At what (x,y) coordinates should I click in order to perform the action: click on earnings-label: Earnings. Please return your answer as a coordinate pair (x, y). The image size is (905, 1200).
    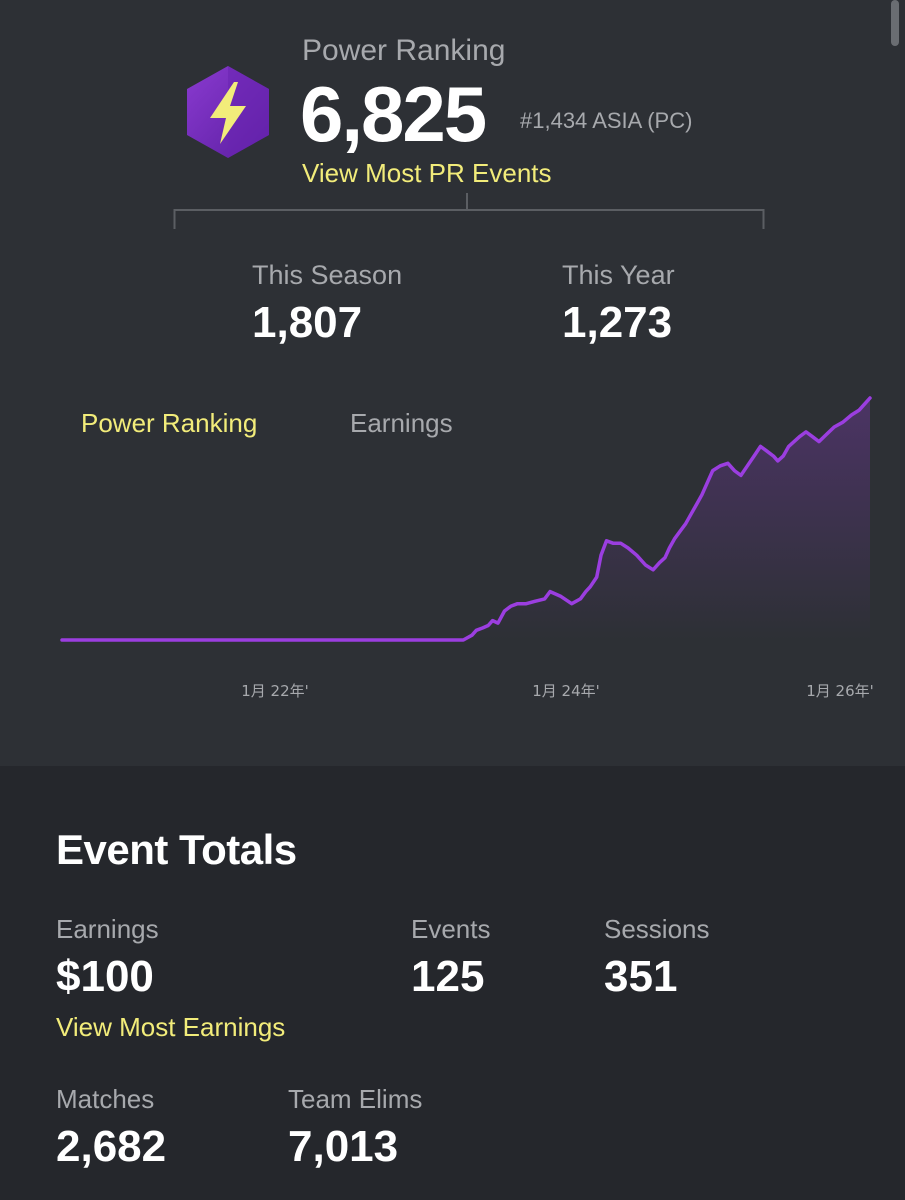
    Looking at the image, I should click on (107, 929).